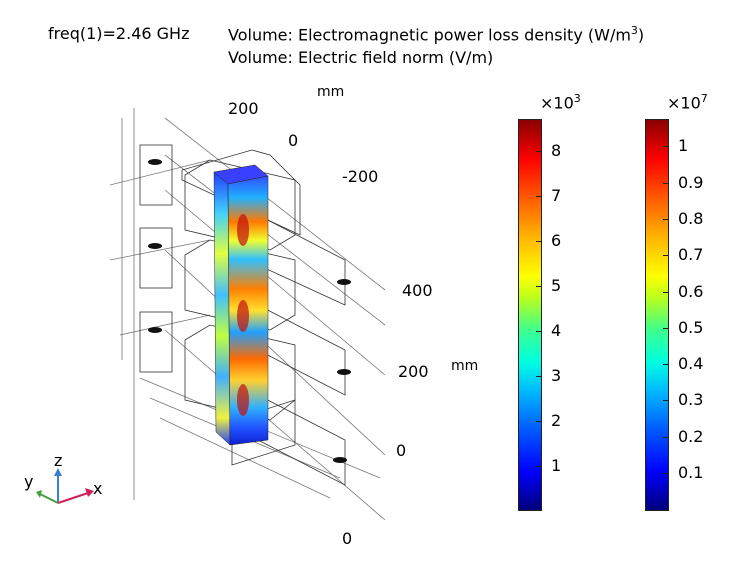  I want to click on port-connectors, so click(249, 311).